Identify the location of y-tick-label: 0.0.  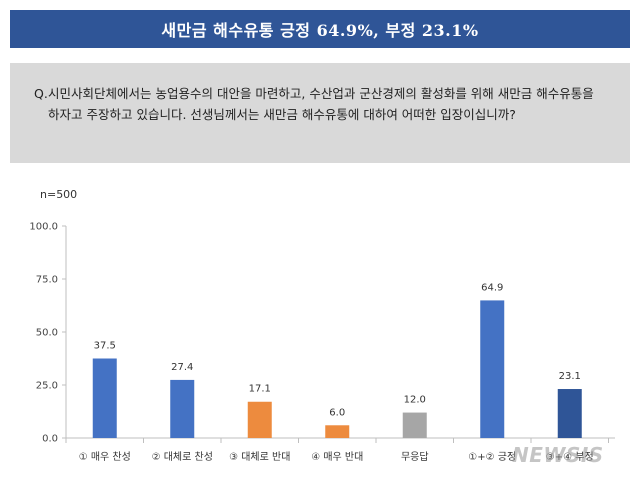
(50, 439).